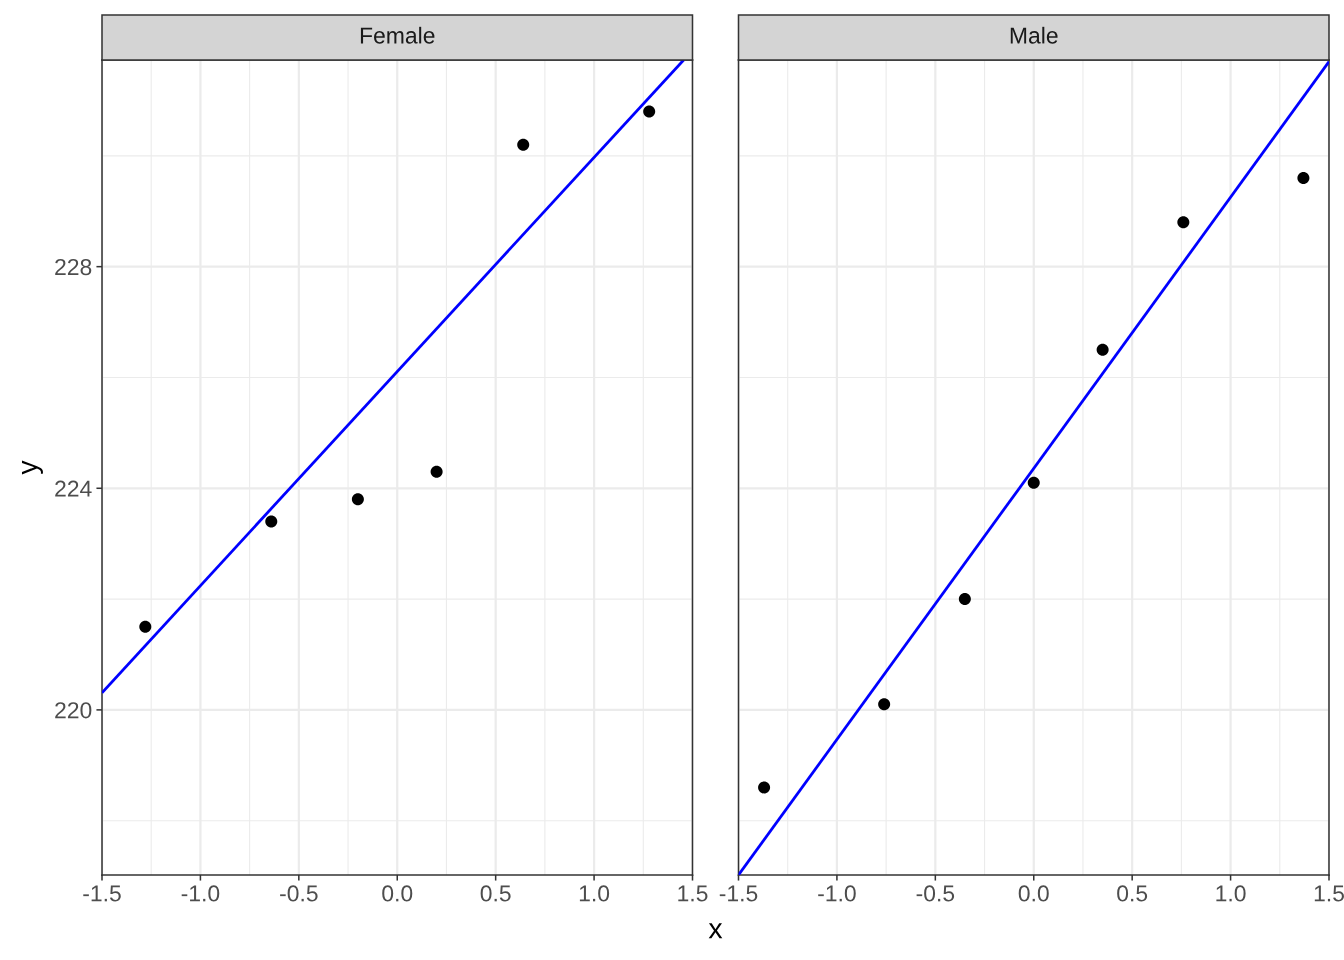 This screenshot has height=960, width=1344. Describe the element at coordinates (73, 710) in the screenshot. I see `y-tick-label: 220` at that location.